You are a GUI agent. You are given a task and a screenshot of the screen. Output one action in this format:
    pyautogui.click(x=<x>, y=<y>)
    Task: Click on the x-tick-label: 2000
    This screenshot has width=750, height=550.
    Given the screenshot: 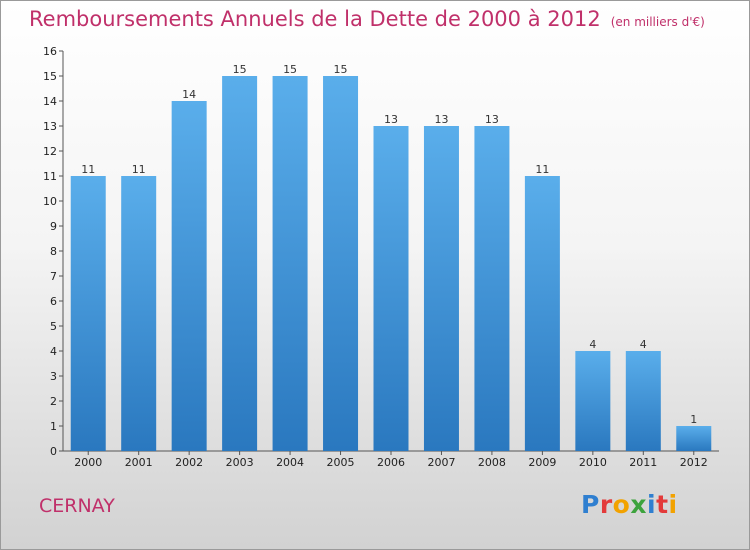 What is the action you would take?
    pyautogui.click(x=88, y=462)
    